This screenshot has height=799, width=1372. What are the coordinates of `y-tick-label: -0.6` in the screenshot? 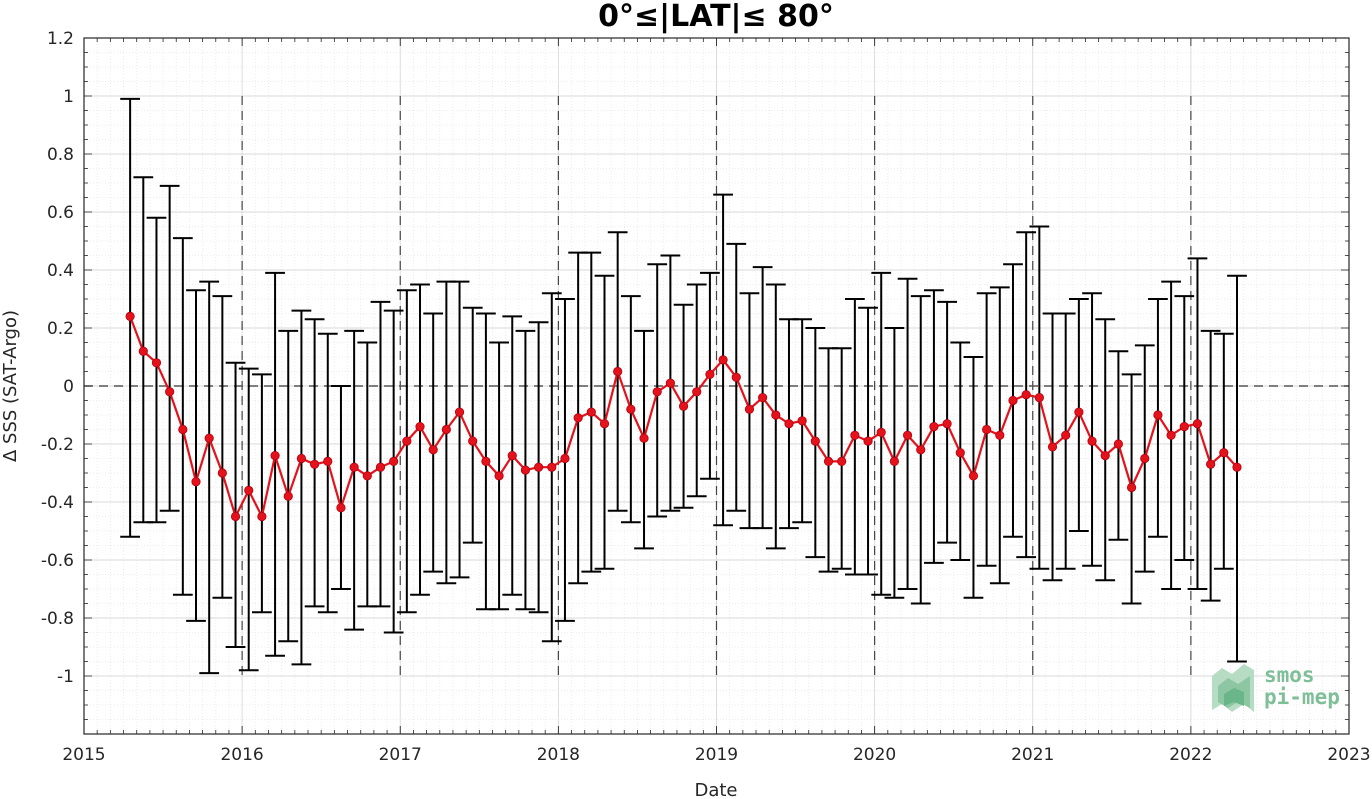 It's located at (57, 561).